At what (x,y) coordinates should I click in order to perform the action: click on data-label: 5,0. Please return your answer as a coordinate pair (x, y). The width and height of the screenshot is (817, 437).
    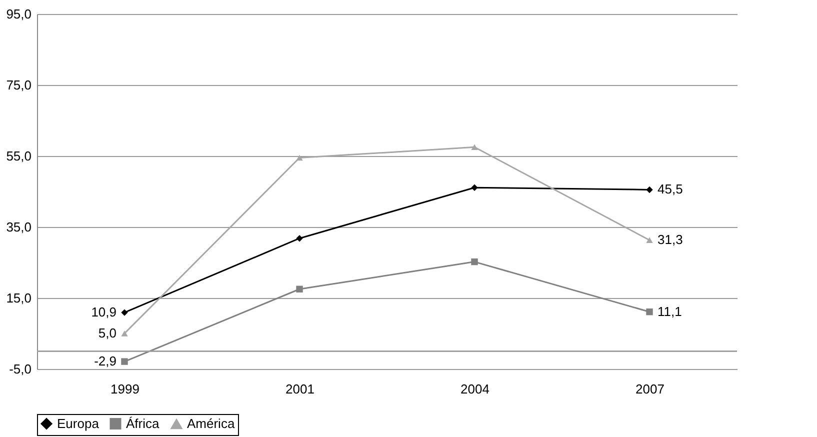
    Looking at the image, I should click on (107, 333).